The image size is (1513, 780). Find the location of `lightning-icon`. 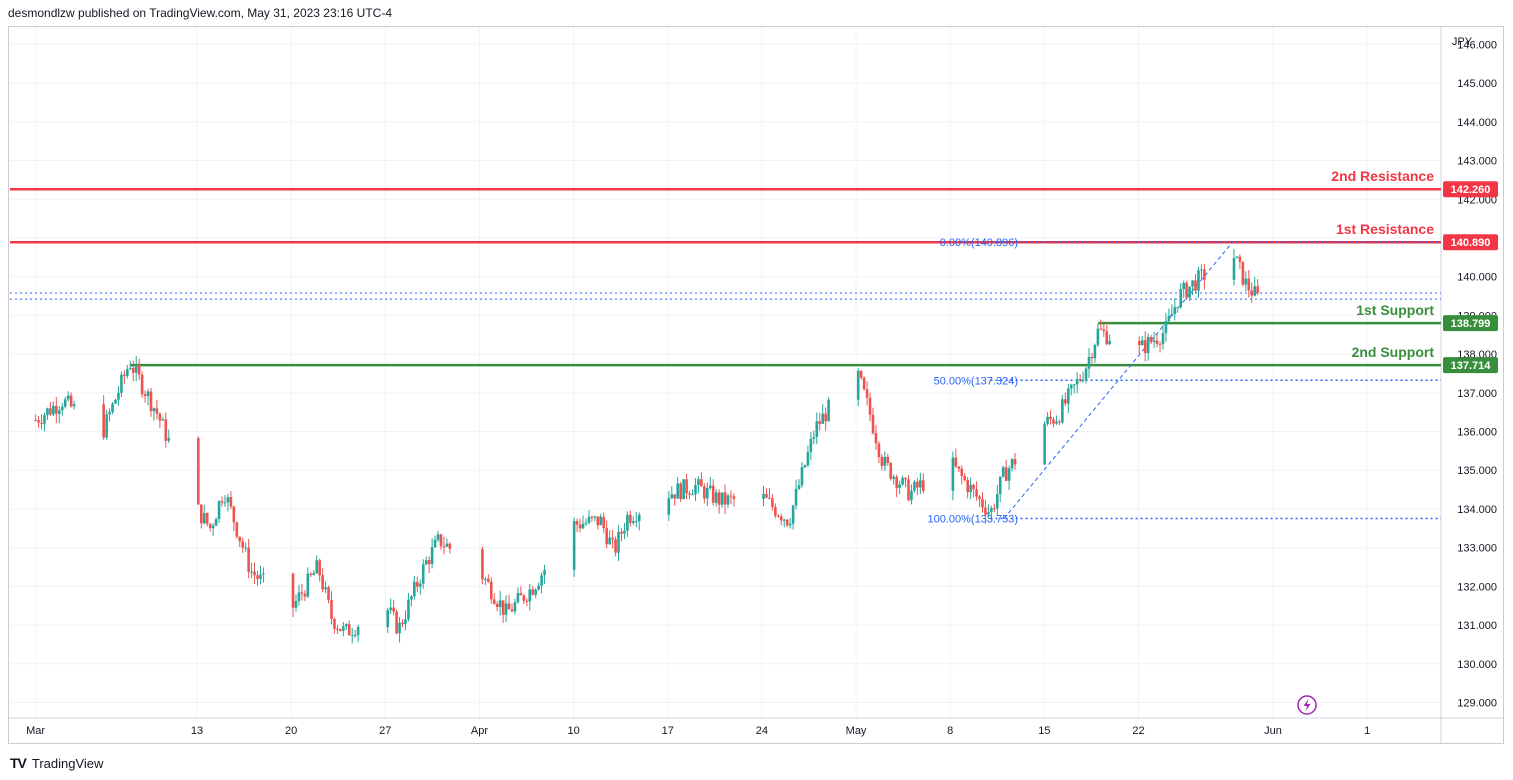

lightning-icon is located at coordinates (1307, 705).